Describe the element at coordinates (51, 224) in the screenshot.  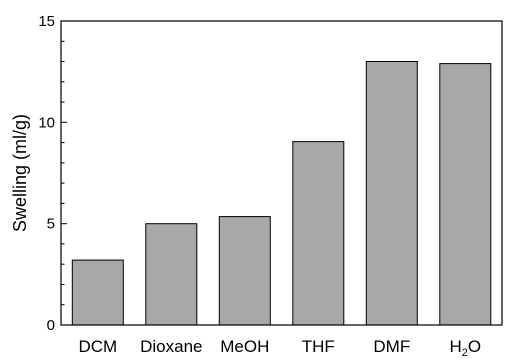
I see `y-tick-label-5: 5` at that location.